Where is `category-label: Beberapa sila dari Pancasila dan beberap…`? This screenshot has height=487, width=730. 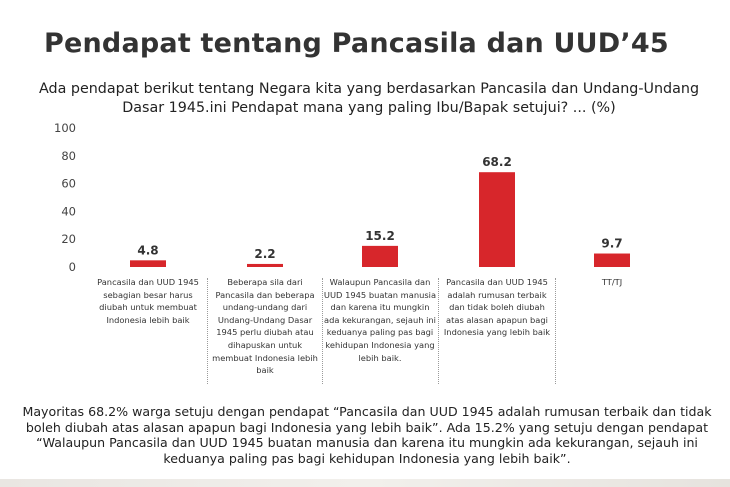 category-label: Beberapa sila dari Pancasila dan beberap… is located at coordinates (265, 326).